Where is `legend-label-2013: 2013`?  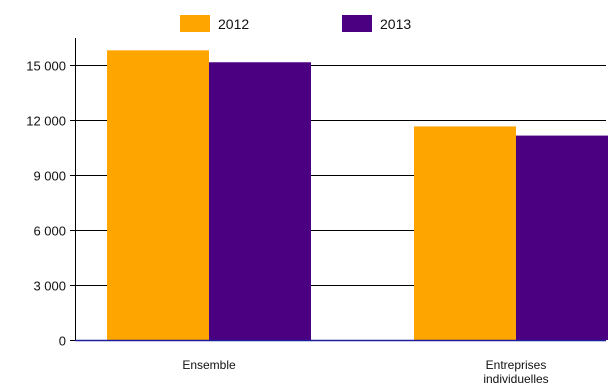
legend-label-2013: 2013 is located at coordinates (395, 24).